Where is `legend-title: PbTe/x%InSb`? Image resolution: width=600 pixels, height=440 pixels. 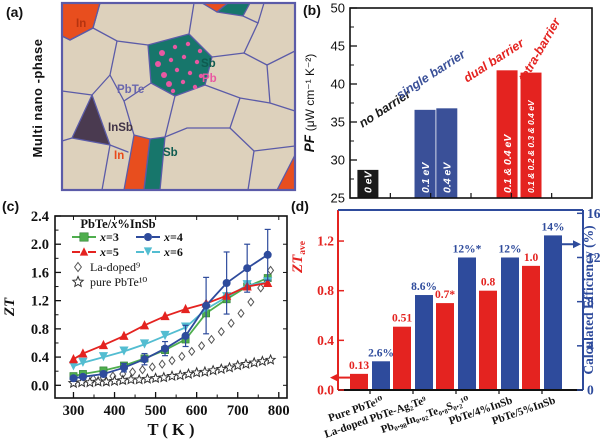 legend-title: PbTe/x%InSb is located at coordinates (117, 224).